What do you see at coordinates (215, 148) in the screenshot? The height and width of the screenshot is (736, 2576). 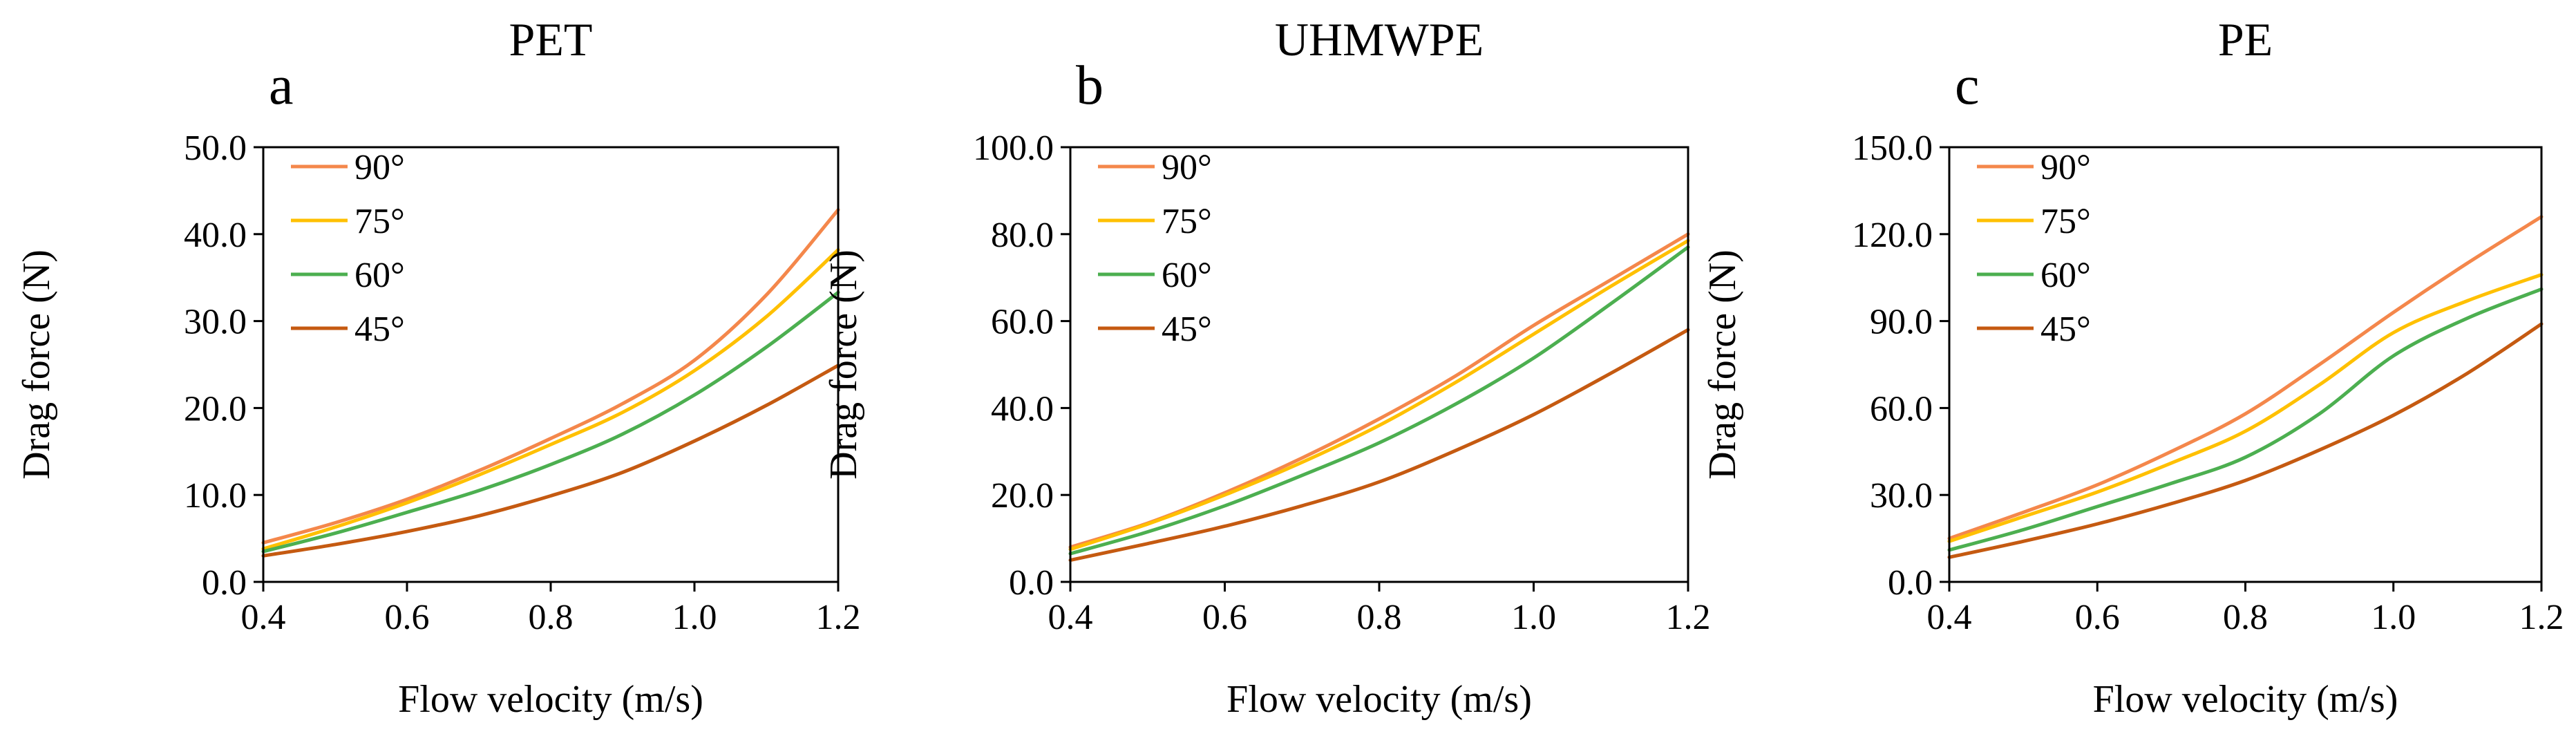 I see `y-tick-label: 50.0` at bounding box center [215, 148].